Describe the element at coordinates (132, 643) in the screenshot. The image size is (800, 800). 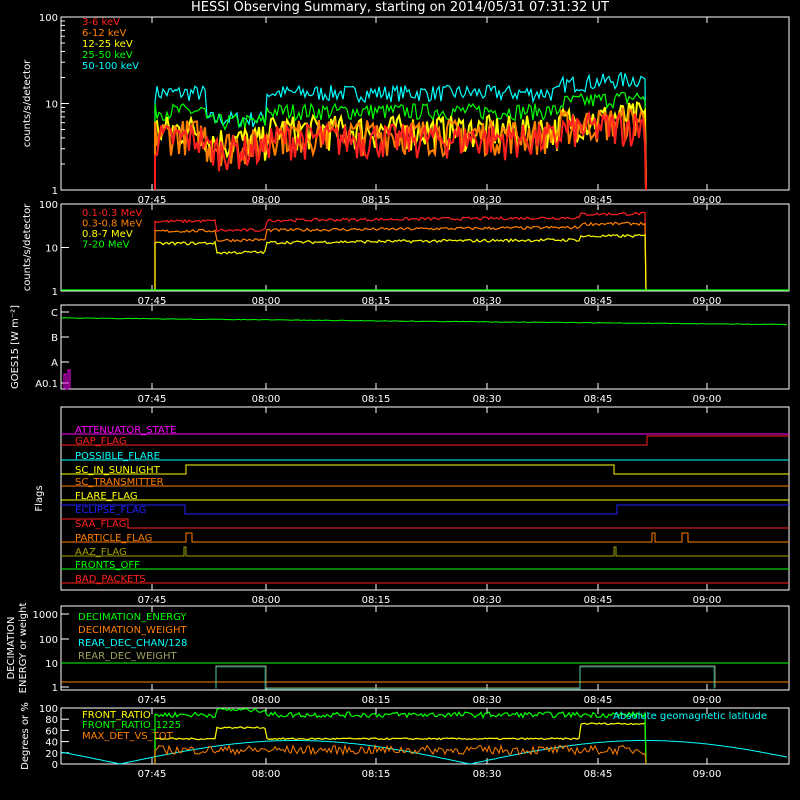
I see `legend-label-3: REAR_DEC_CHAN/128` at that location.